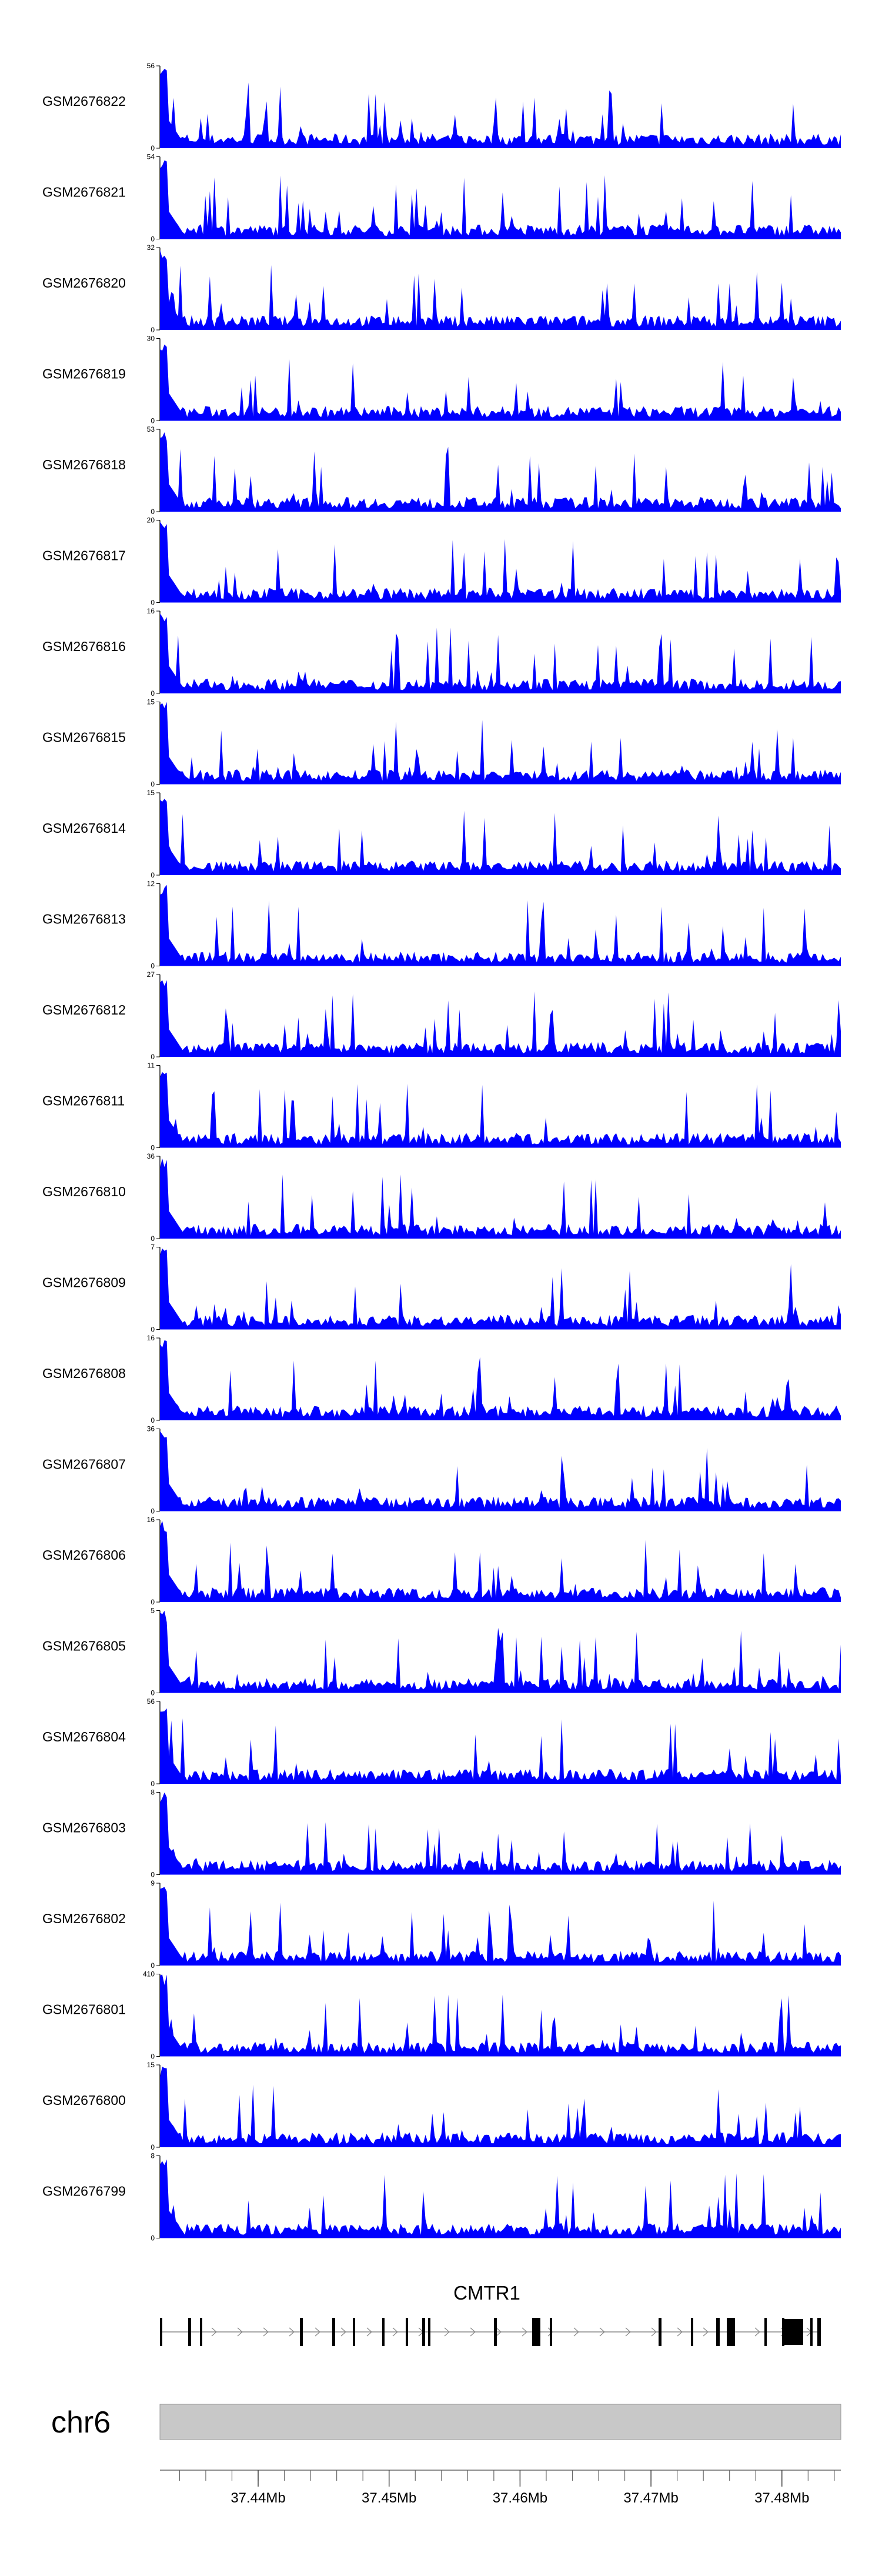  I want to click on track-GSM2676822: GSM2676822 56 0, so click(441, 107).